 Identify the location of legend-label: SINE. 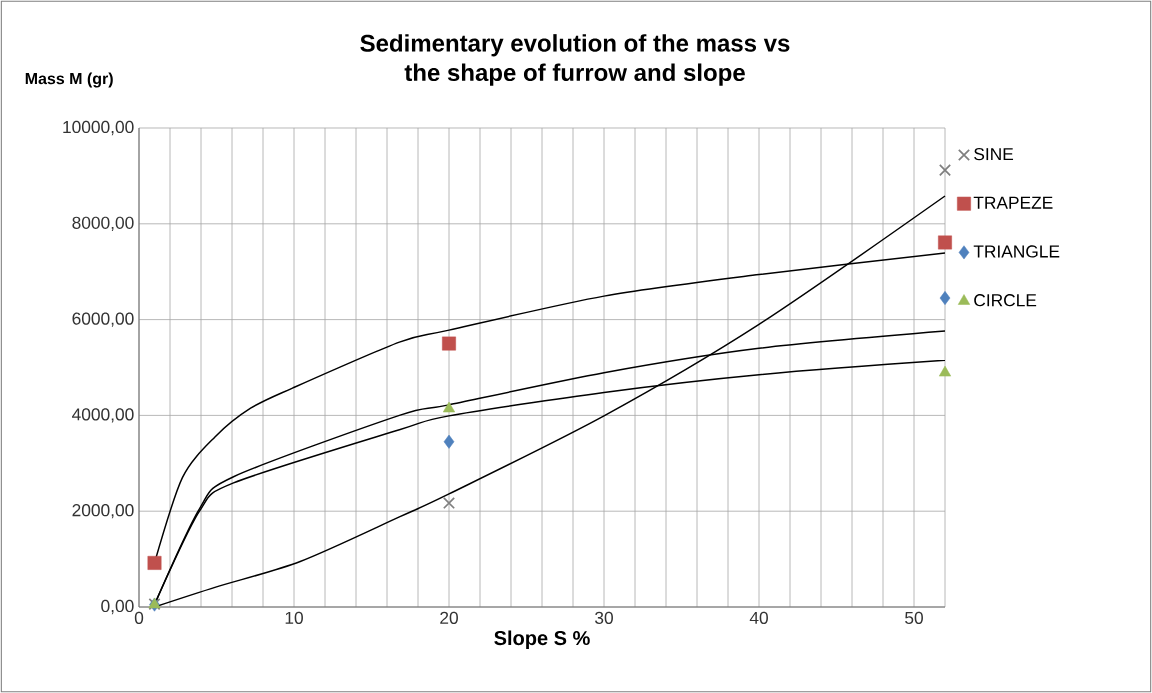
(994, 154).